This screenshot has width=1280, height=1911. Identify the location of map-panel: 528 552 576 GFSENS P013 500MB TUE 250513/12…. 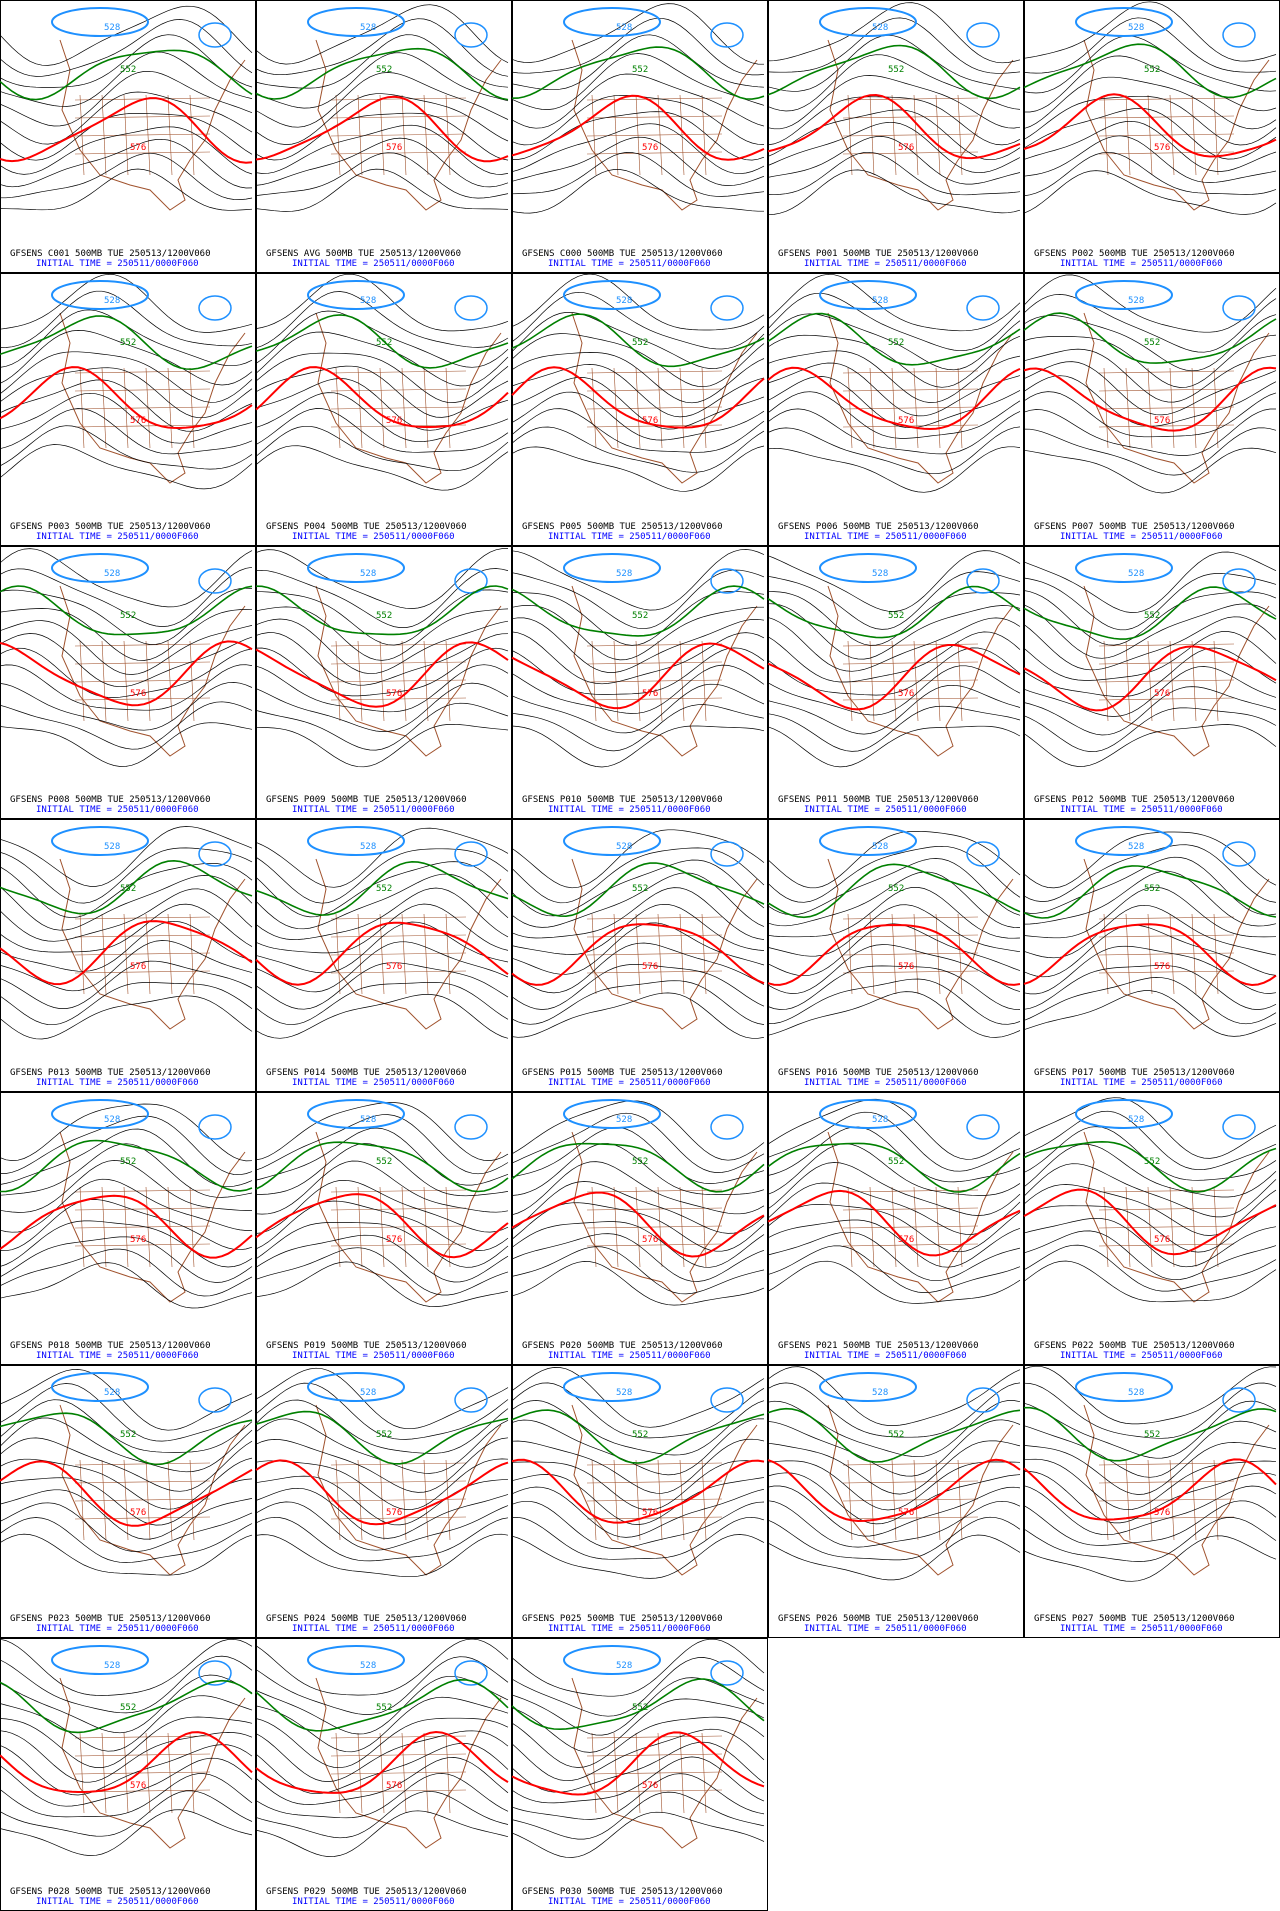
(128, 955).